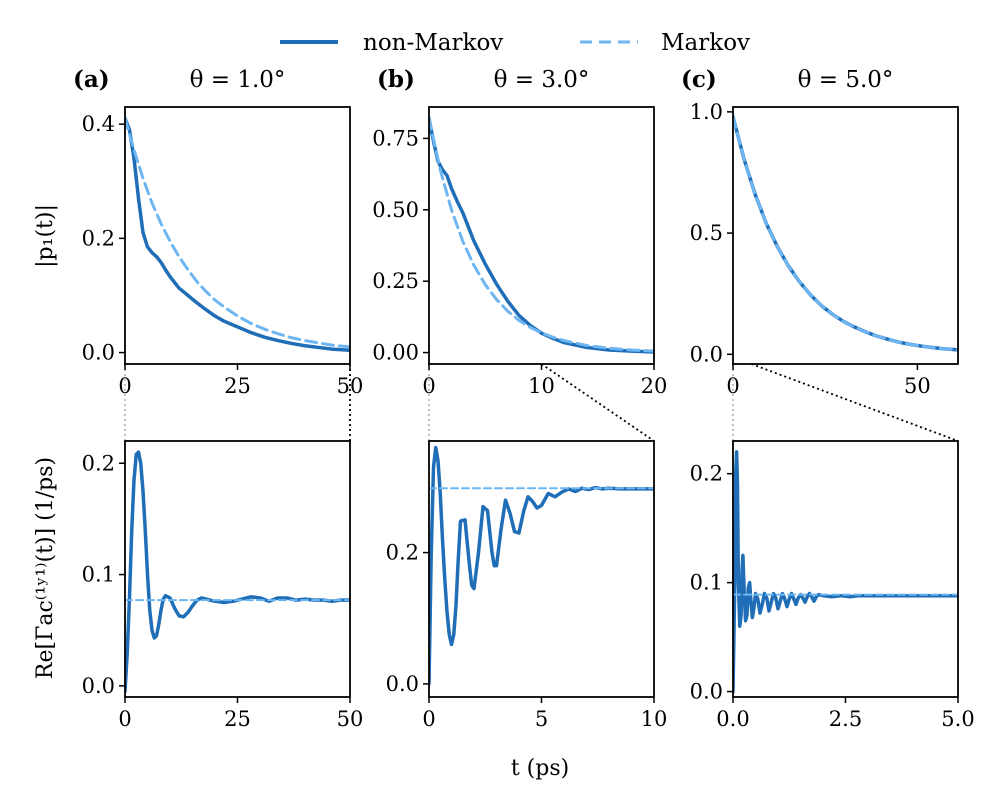 Image resolution: width=997 pixels, height=804 pixels. I want to click on y-tick-label: 0.25, so click(395, 281).